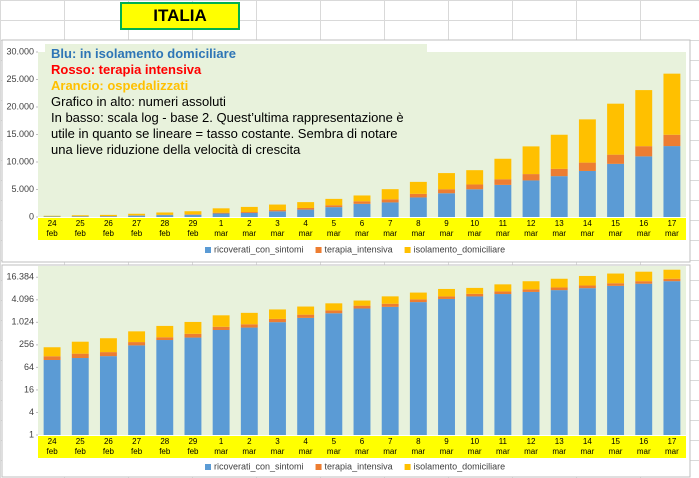 This screenshot has height=478, width=699. Describe the element at coordinates (20, 161) in the screenshot. I see `y-tick-label: 10.000` at that location.